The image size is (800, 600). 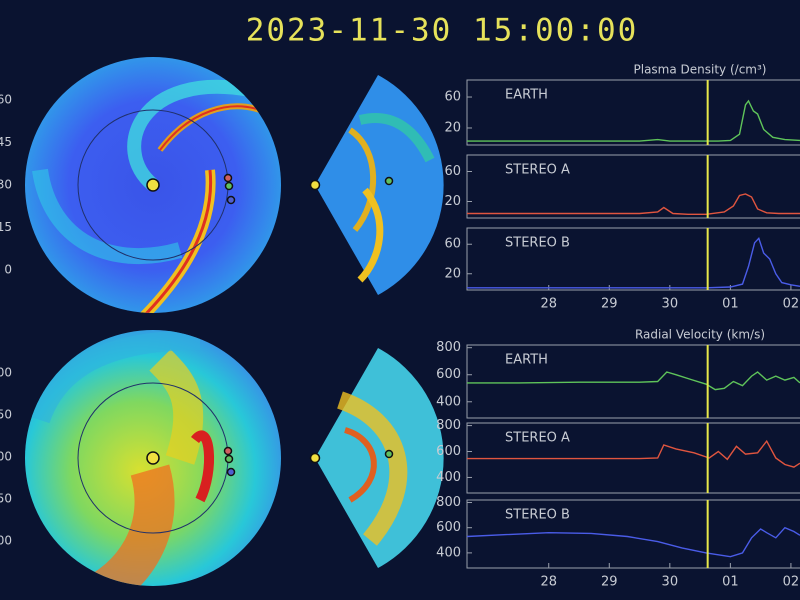 What do you see at coordinates (6, 185) in the screenshot?
I see `colorbar-label: 30` at bounding box center [6, 185].